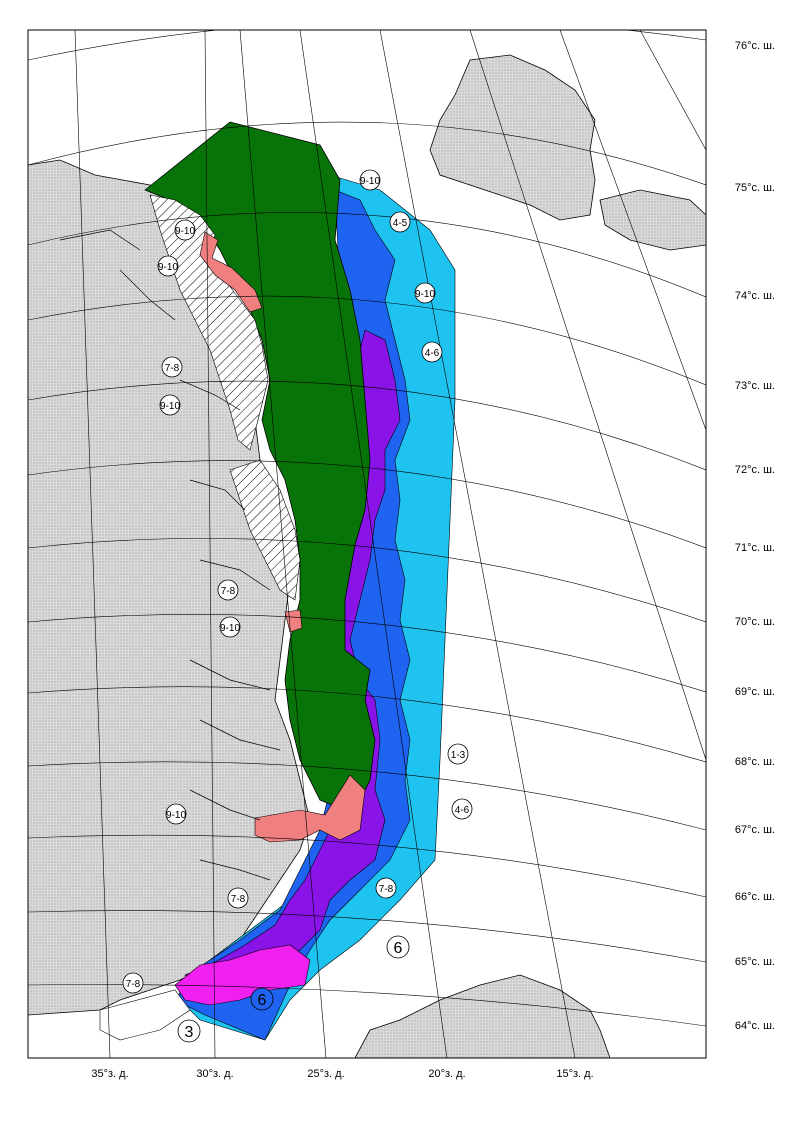 The height and width of the screenshot is (1122, 793). I want to click on latitude-label: 67°с. ш., so click(754, 830).